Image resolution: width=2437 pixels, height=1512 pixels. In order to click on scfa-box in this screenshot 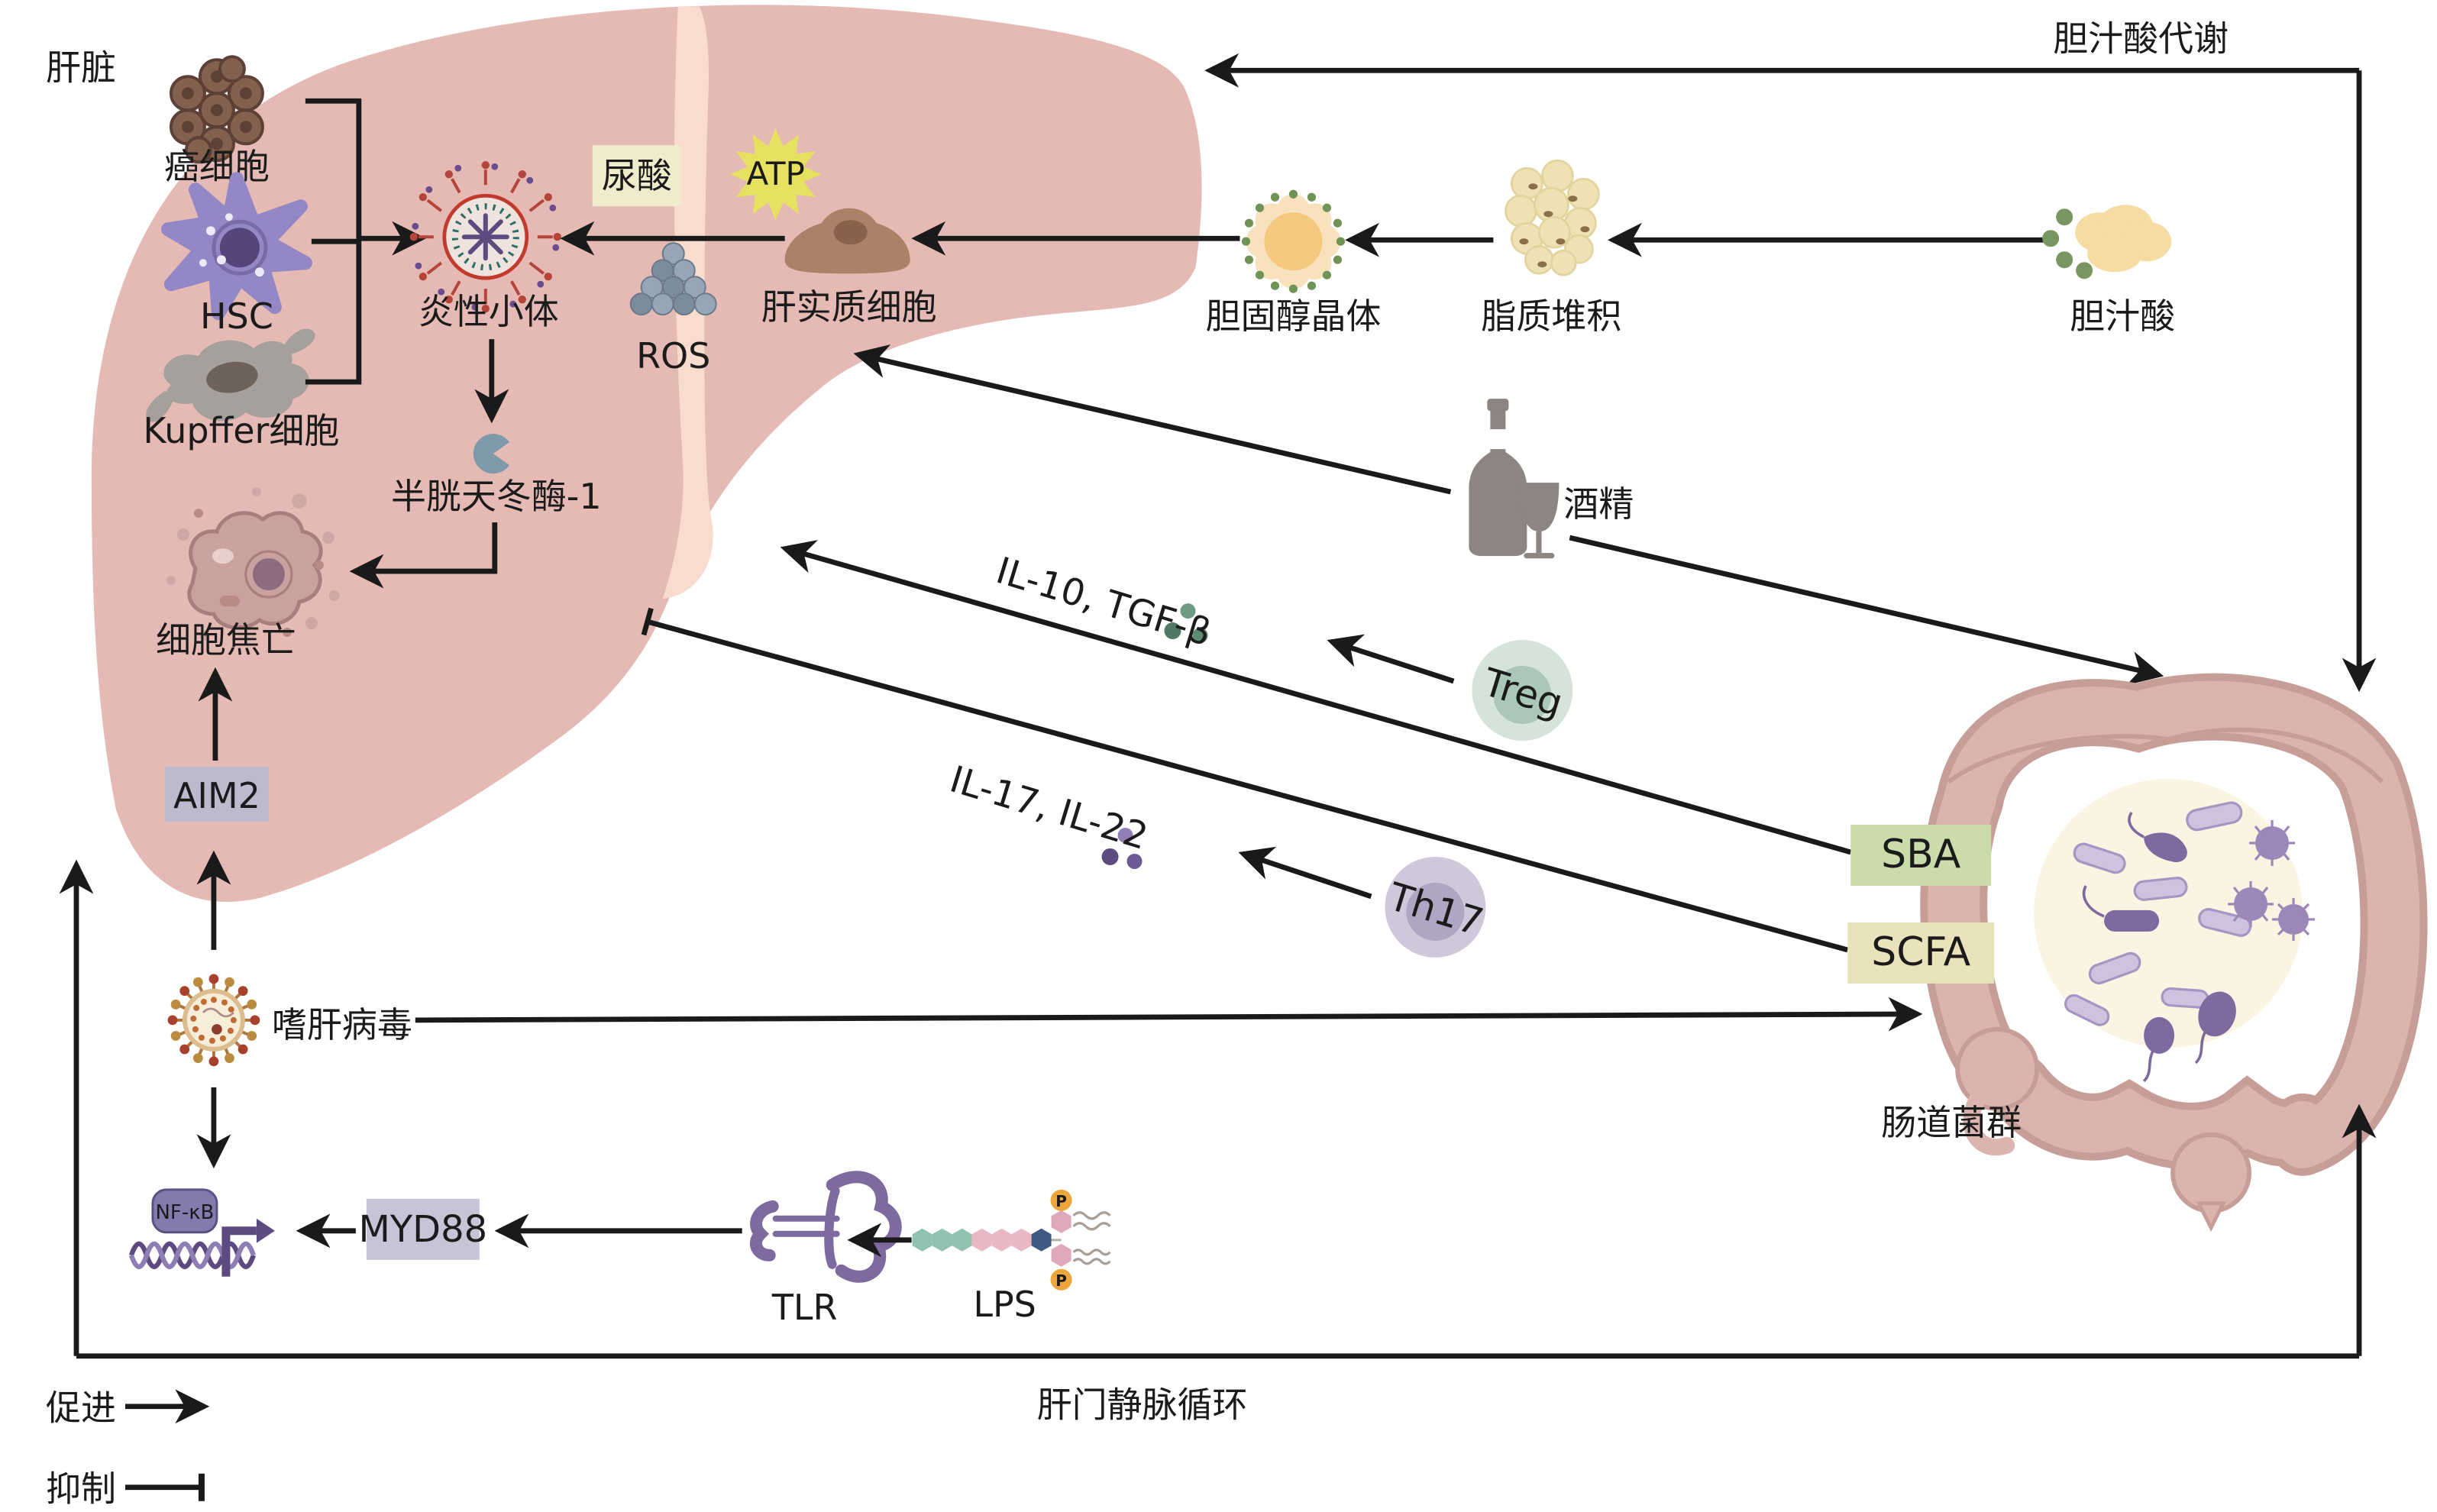, I will do `click(1921, 953)`.